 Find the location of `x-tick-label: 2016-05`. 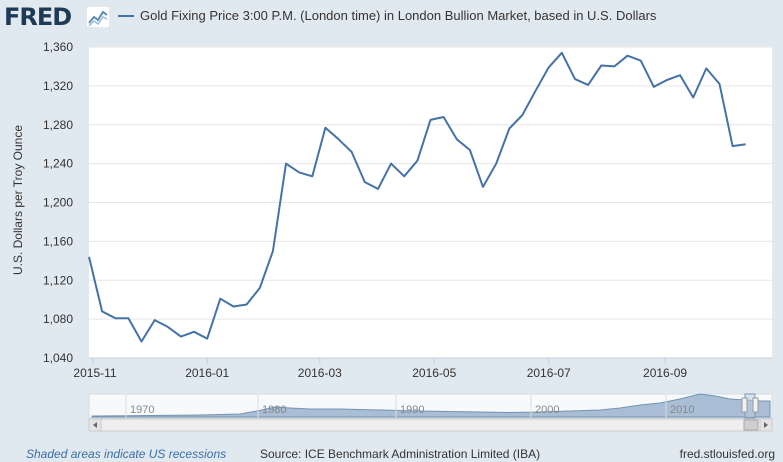

x-tick-label: 2016-05 is located at coordinates (434, 373).